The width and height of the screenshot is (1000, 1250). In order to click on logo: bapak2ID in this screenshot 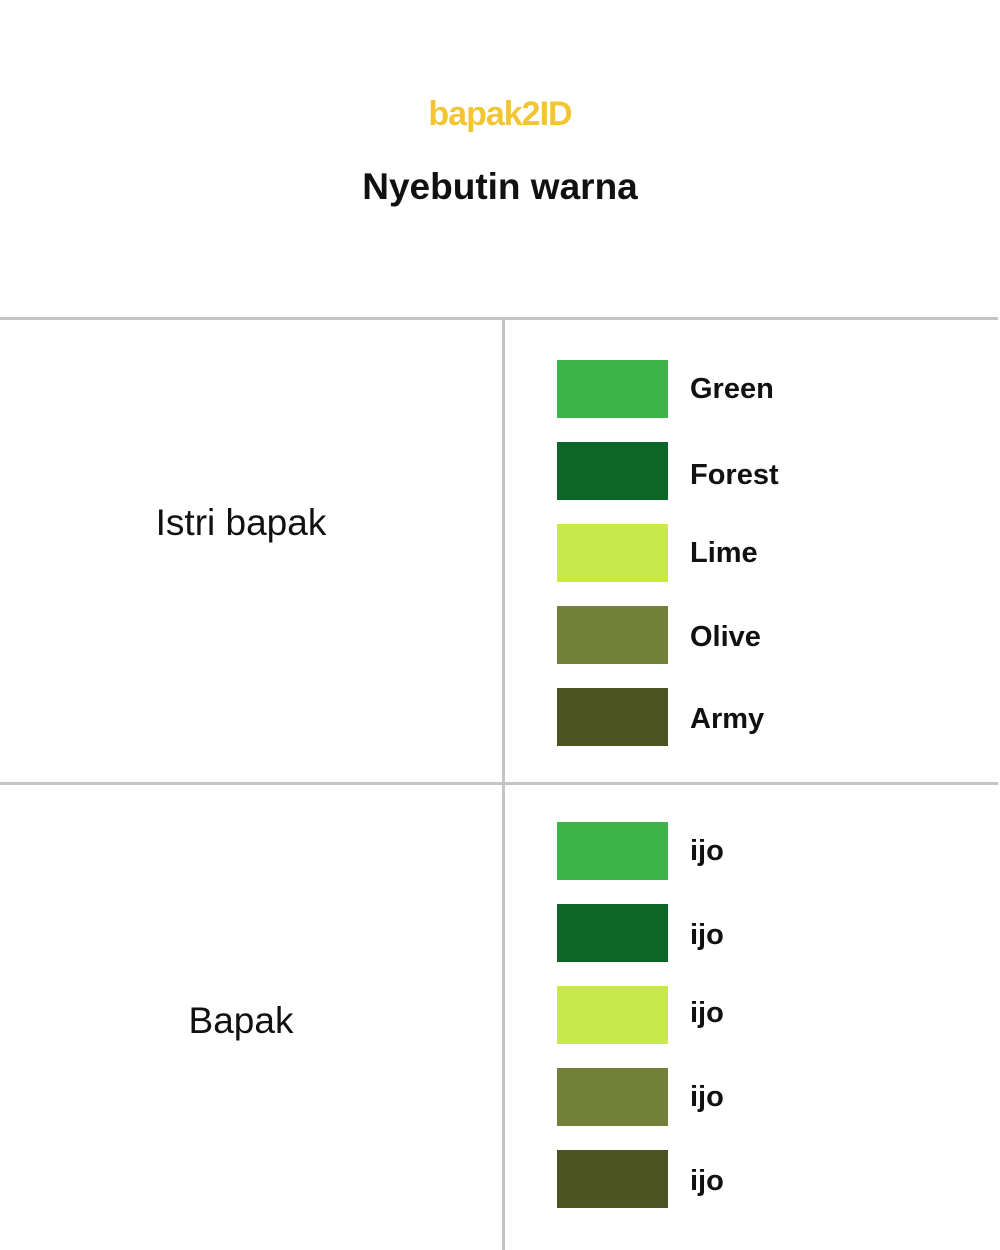, I will do `click(500, 114)`.